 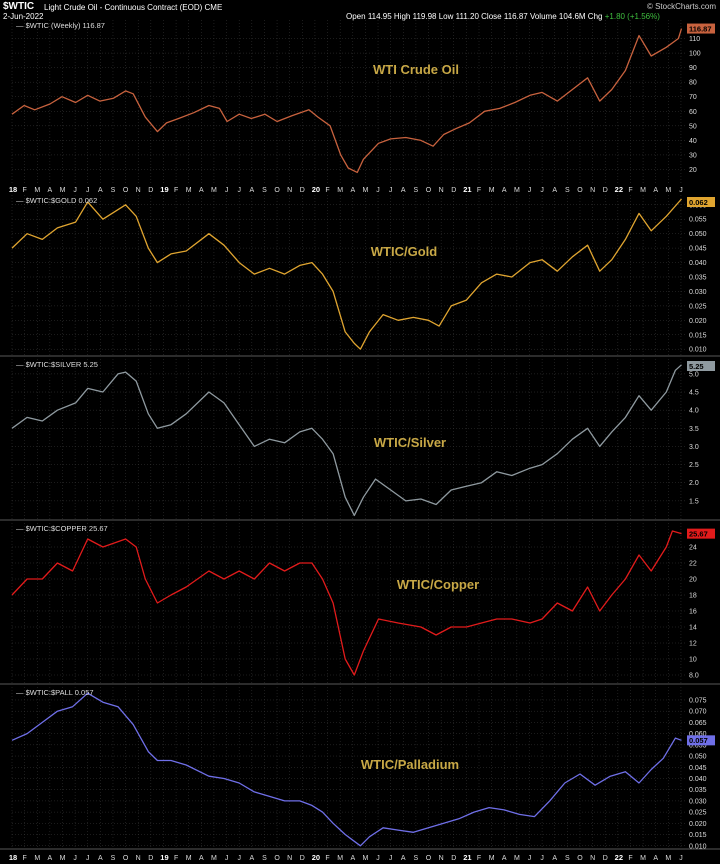 I want to click on y-tick-label: 0.050, so click(x=698, y=757).